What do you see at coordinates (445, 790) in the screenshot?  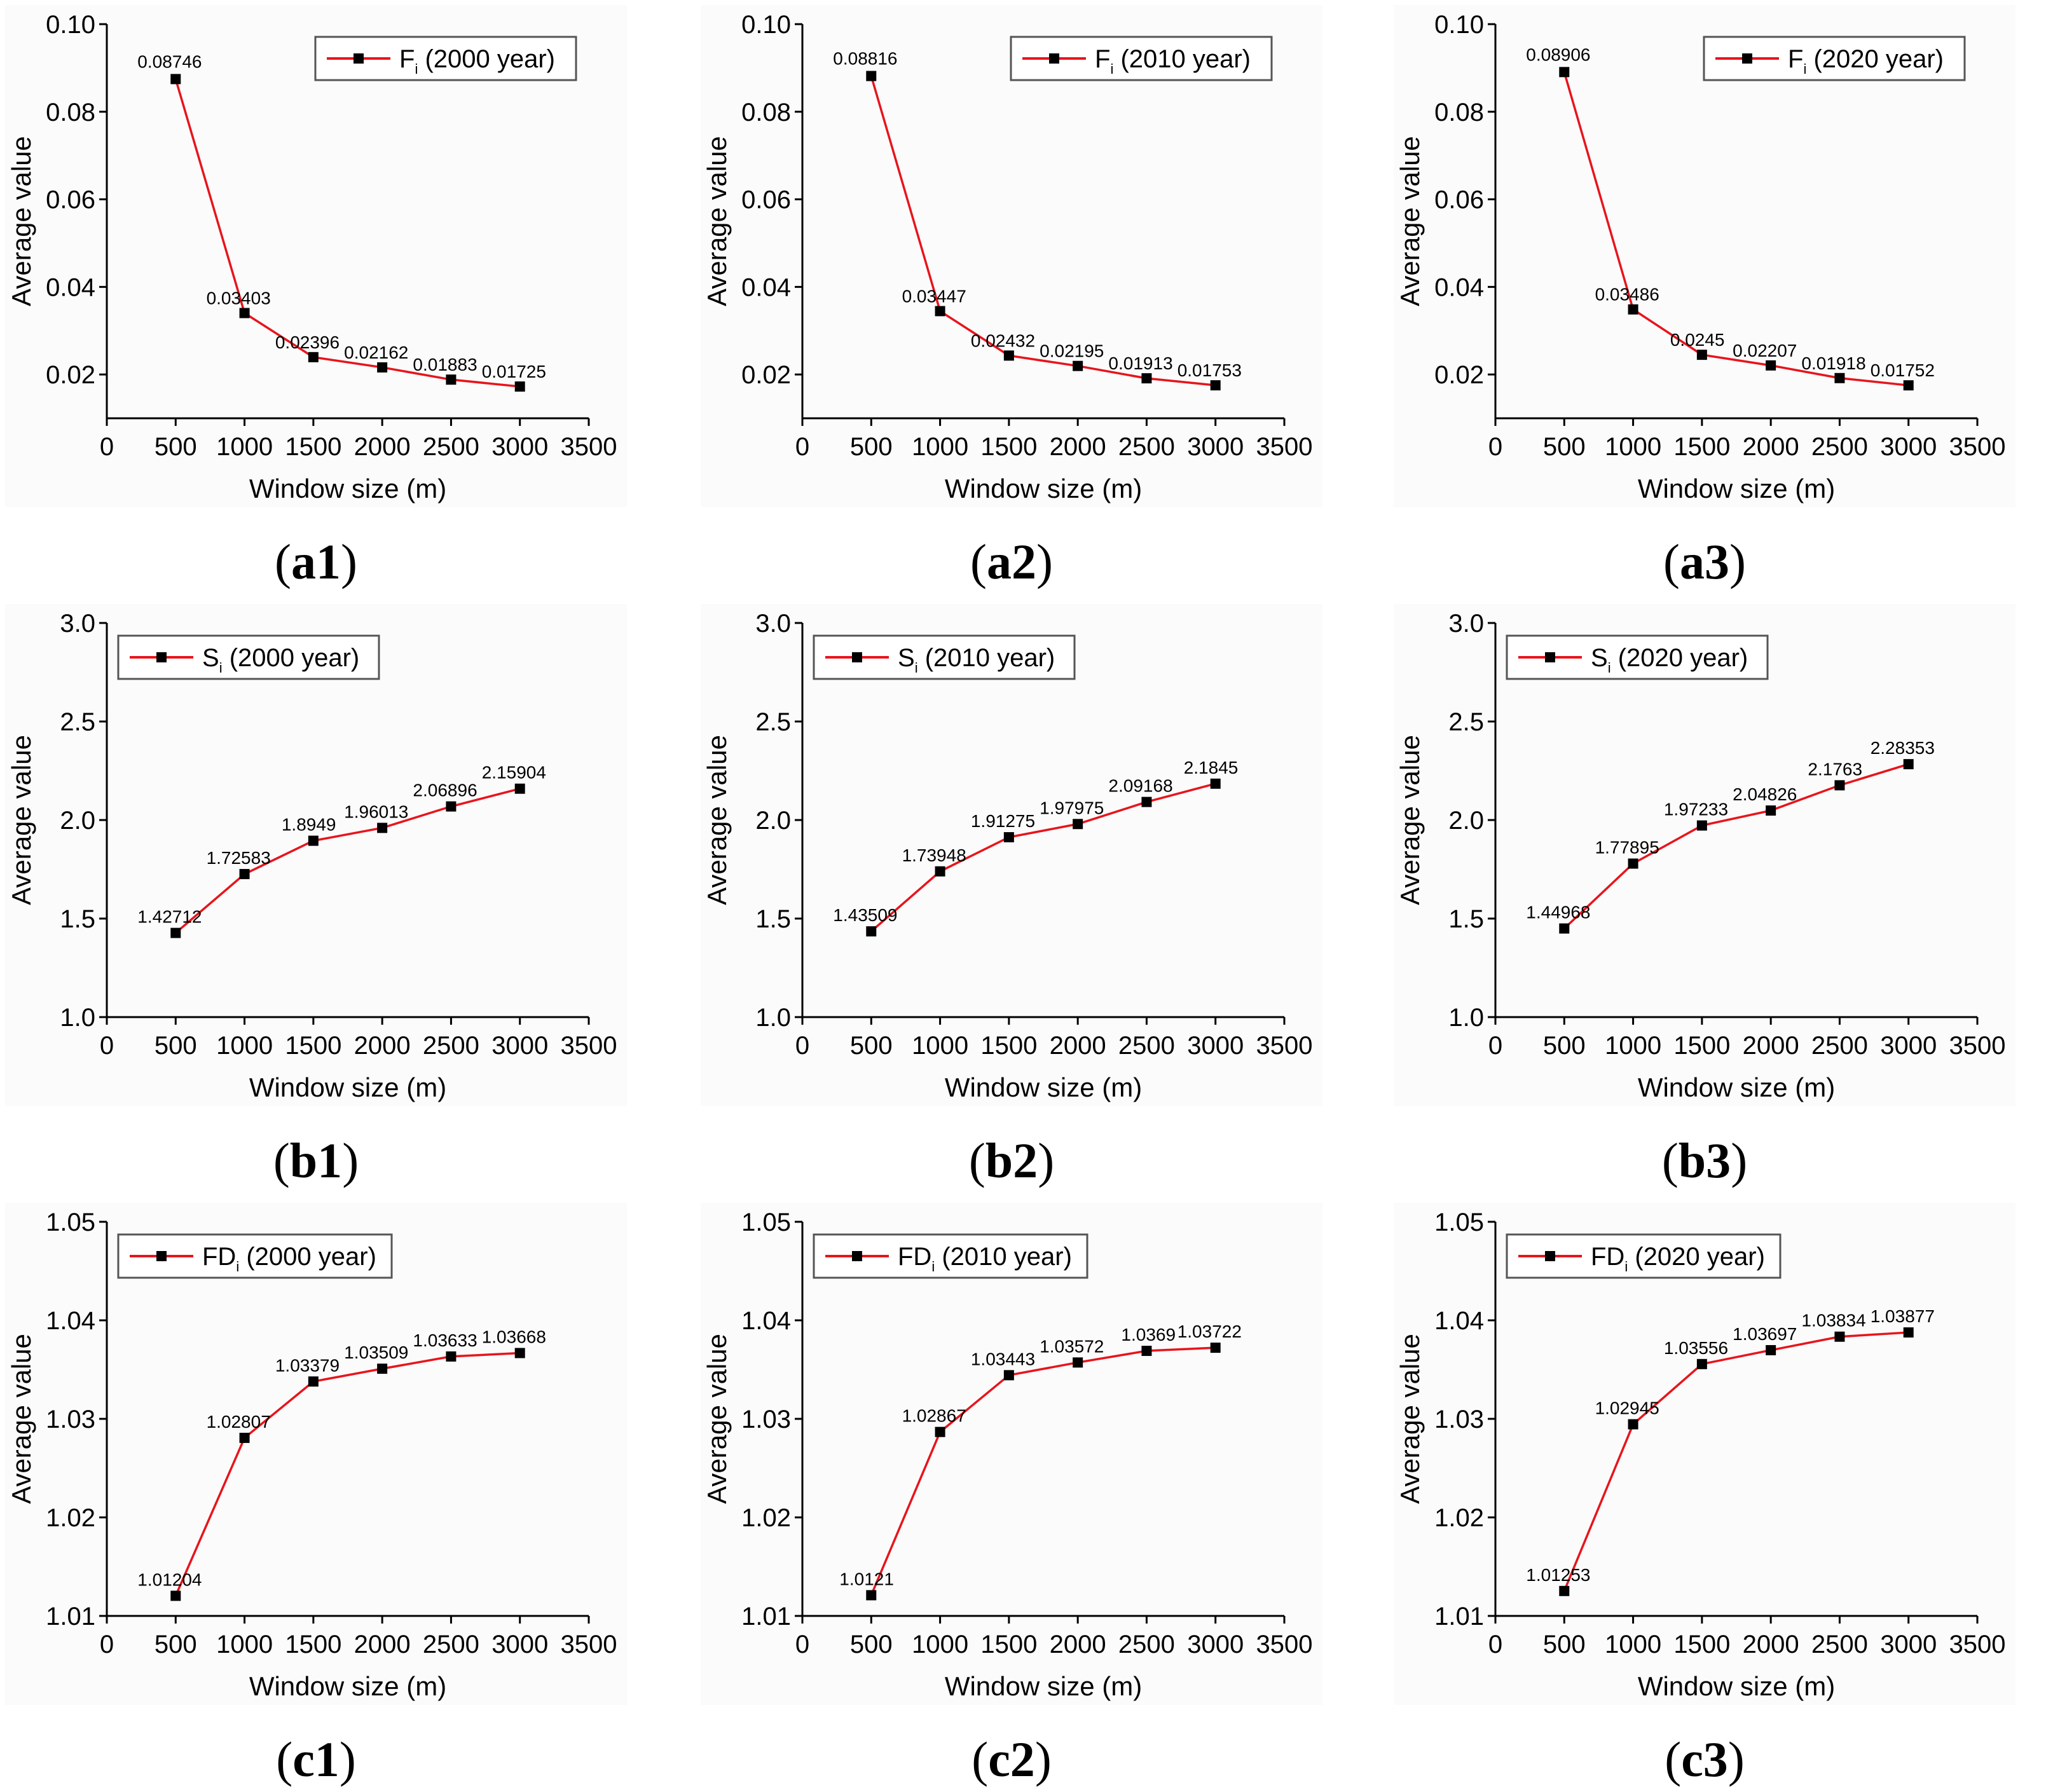 I see `data-label: 2.06896` at bounding box center [445, 790].